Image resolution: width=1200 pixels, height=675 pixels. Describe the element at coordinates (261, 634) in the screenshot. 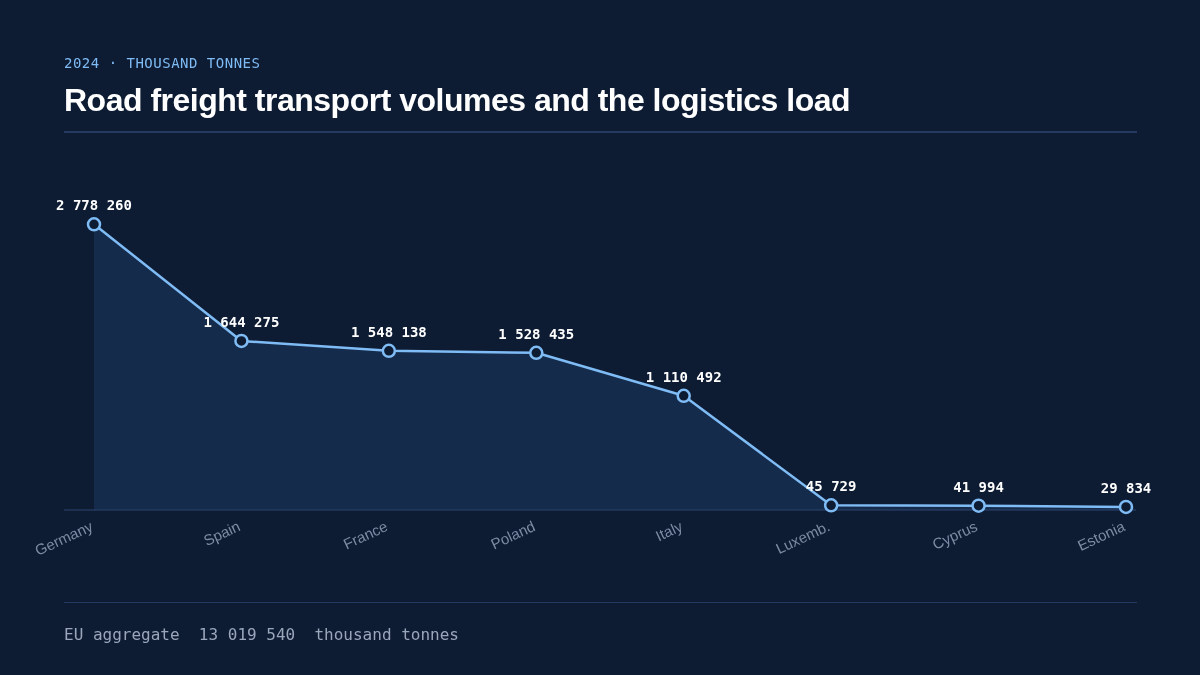

I see `text: EU aggregate 13 019 540 thousand tonnes` at that location.